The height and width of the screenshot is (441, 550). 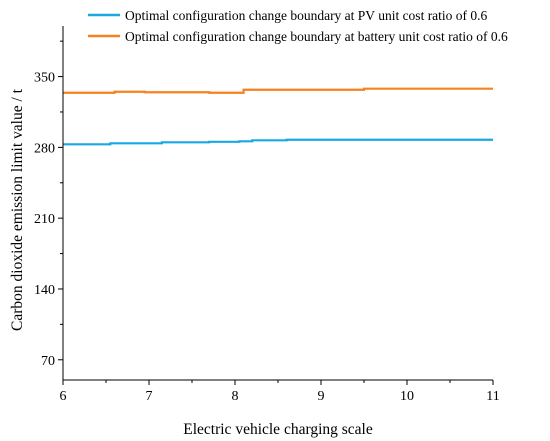 I want to click on y-tick-label: 70, so click(x=48, y=361).